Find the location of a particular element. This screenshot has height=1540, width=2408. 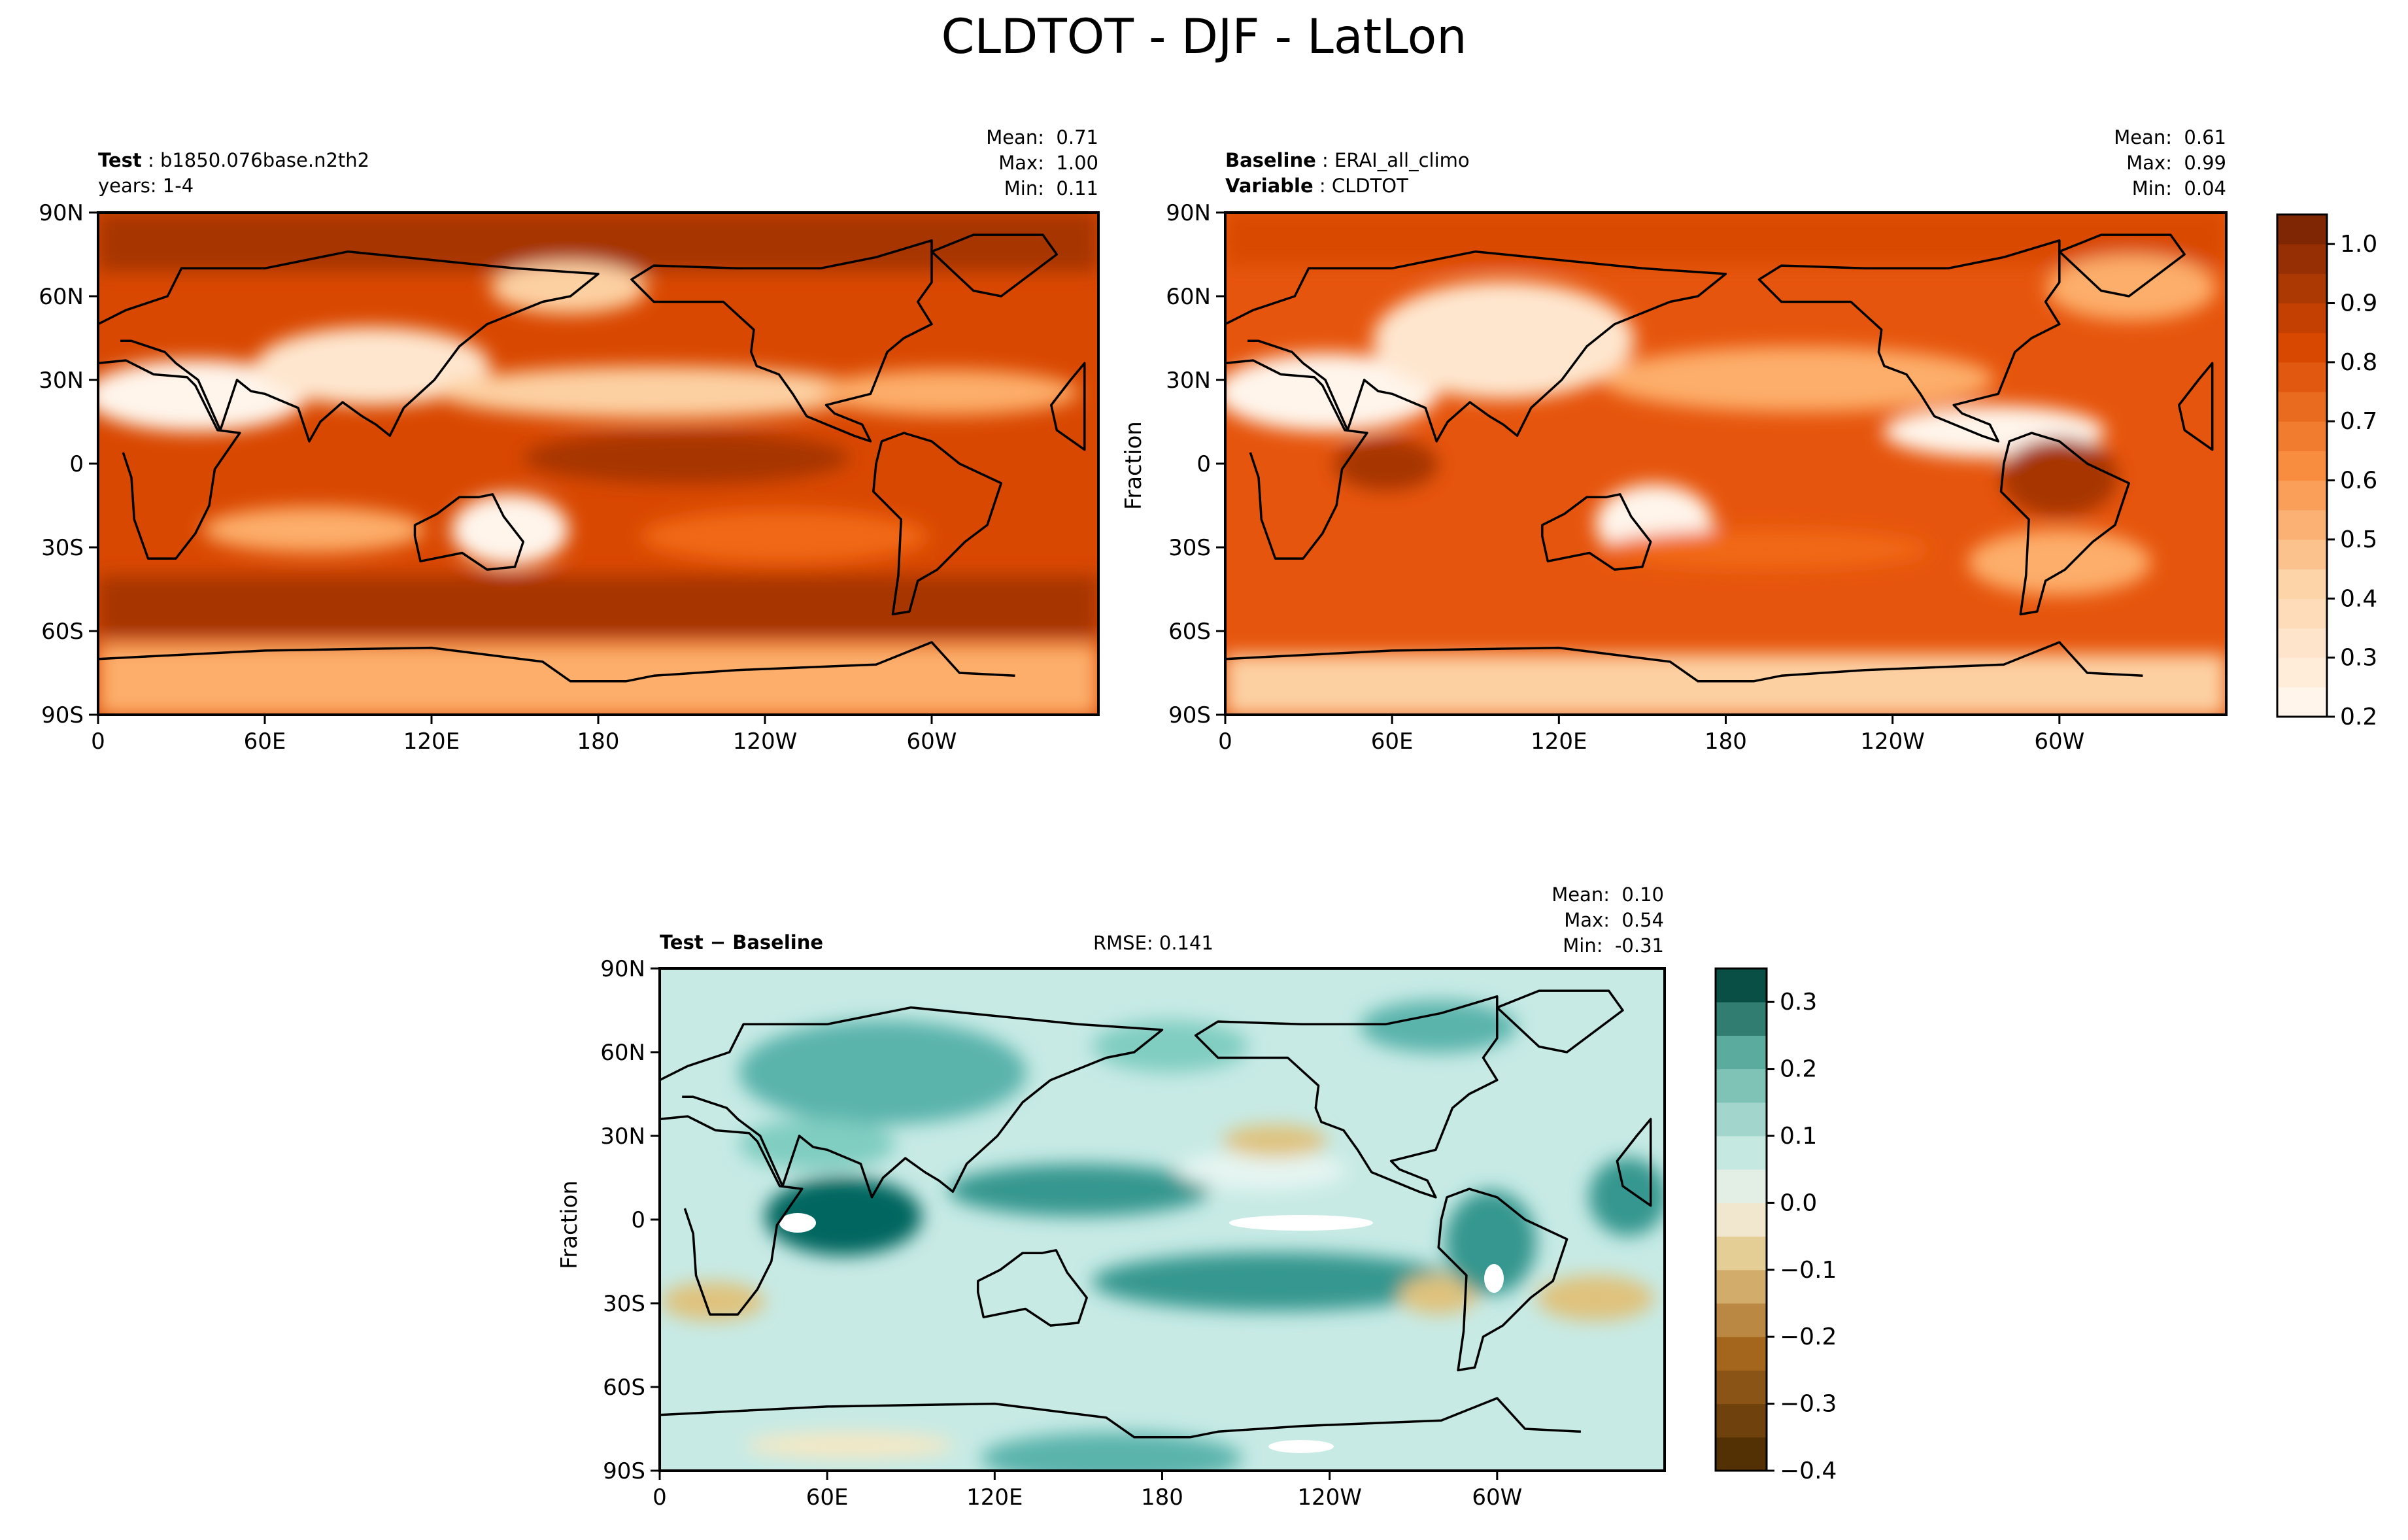

colorbar-tick-label: 0.8 is located at coordinates (2358, 362).